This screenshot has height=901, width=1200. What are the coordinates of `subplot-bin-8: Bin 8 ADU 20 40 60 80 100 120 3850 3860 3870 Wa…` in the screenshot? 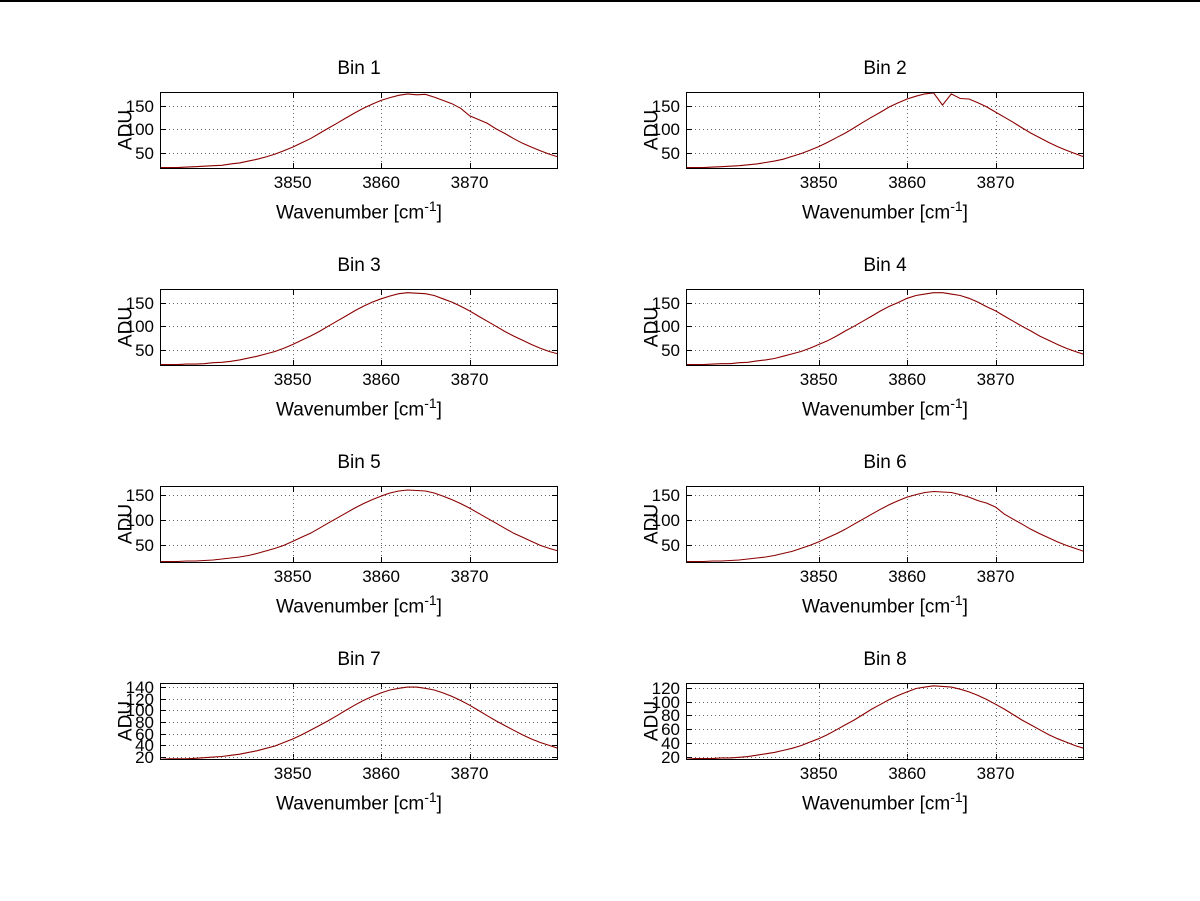 It's located at (856, 737).